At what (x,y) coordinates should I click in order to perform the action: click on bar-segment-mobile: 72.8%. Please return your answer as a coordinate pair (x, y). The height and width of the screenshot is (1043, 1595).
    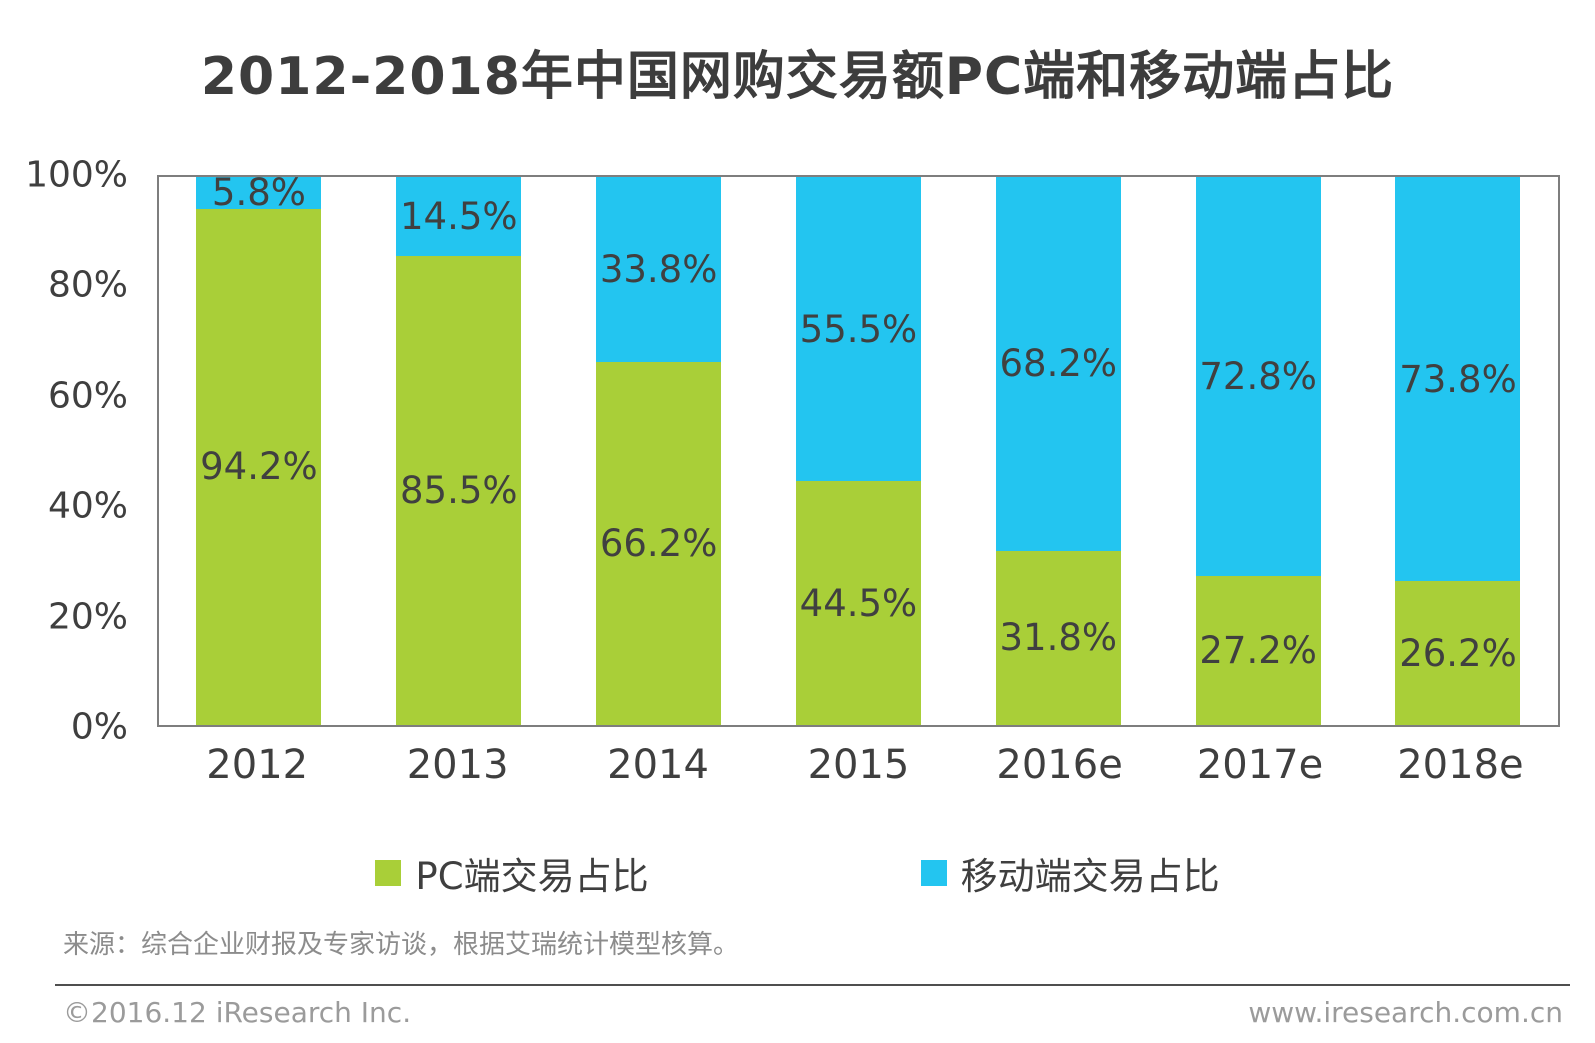
    Looking at the image, I should click on (1258, 376).